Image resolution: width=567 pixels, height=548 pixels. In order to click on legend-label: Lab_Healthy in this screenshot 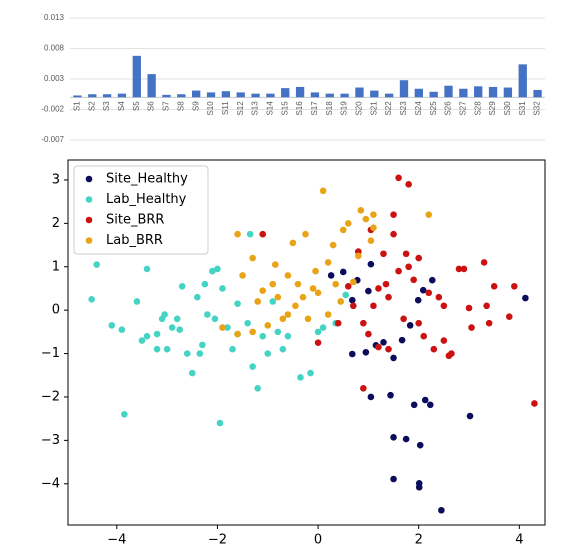, I will do `click(146, 199)`.